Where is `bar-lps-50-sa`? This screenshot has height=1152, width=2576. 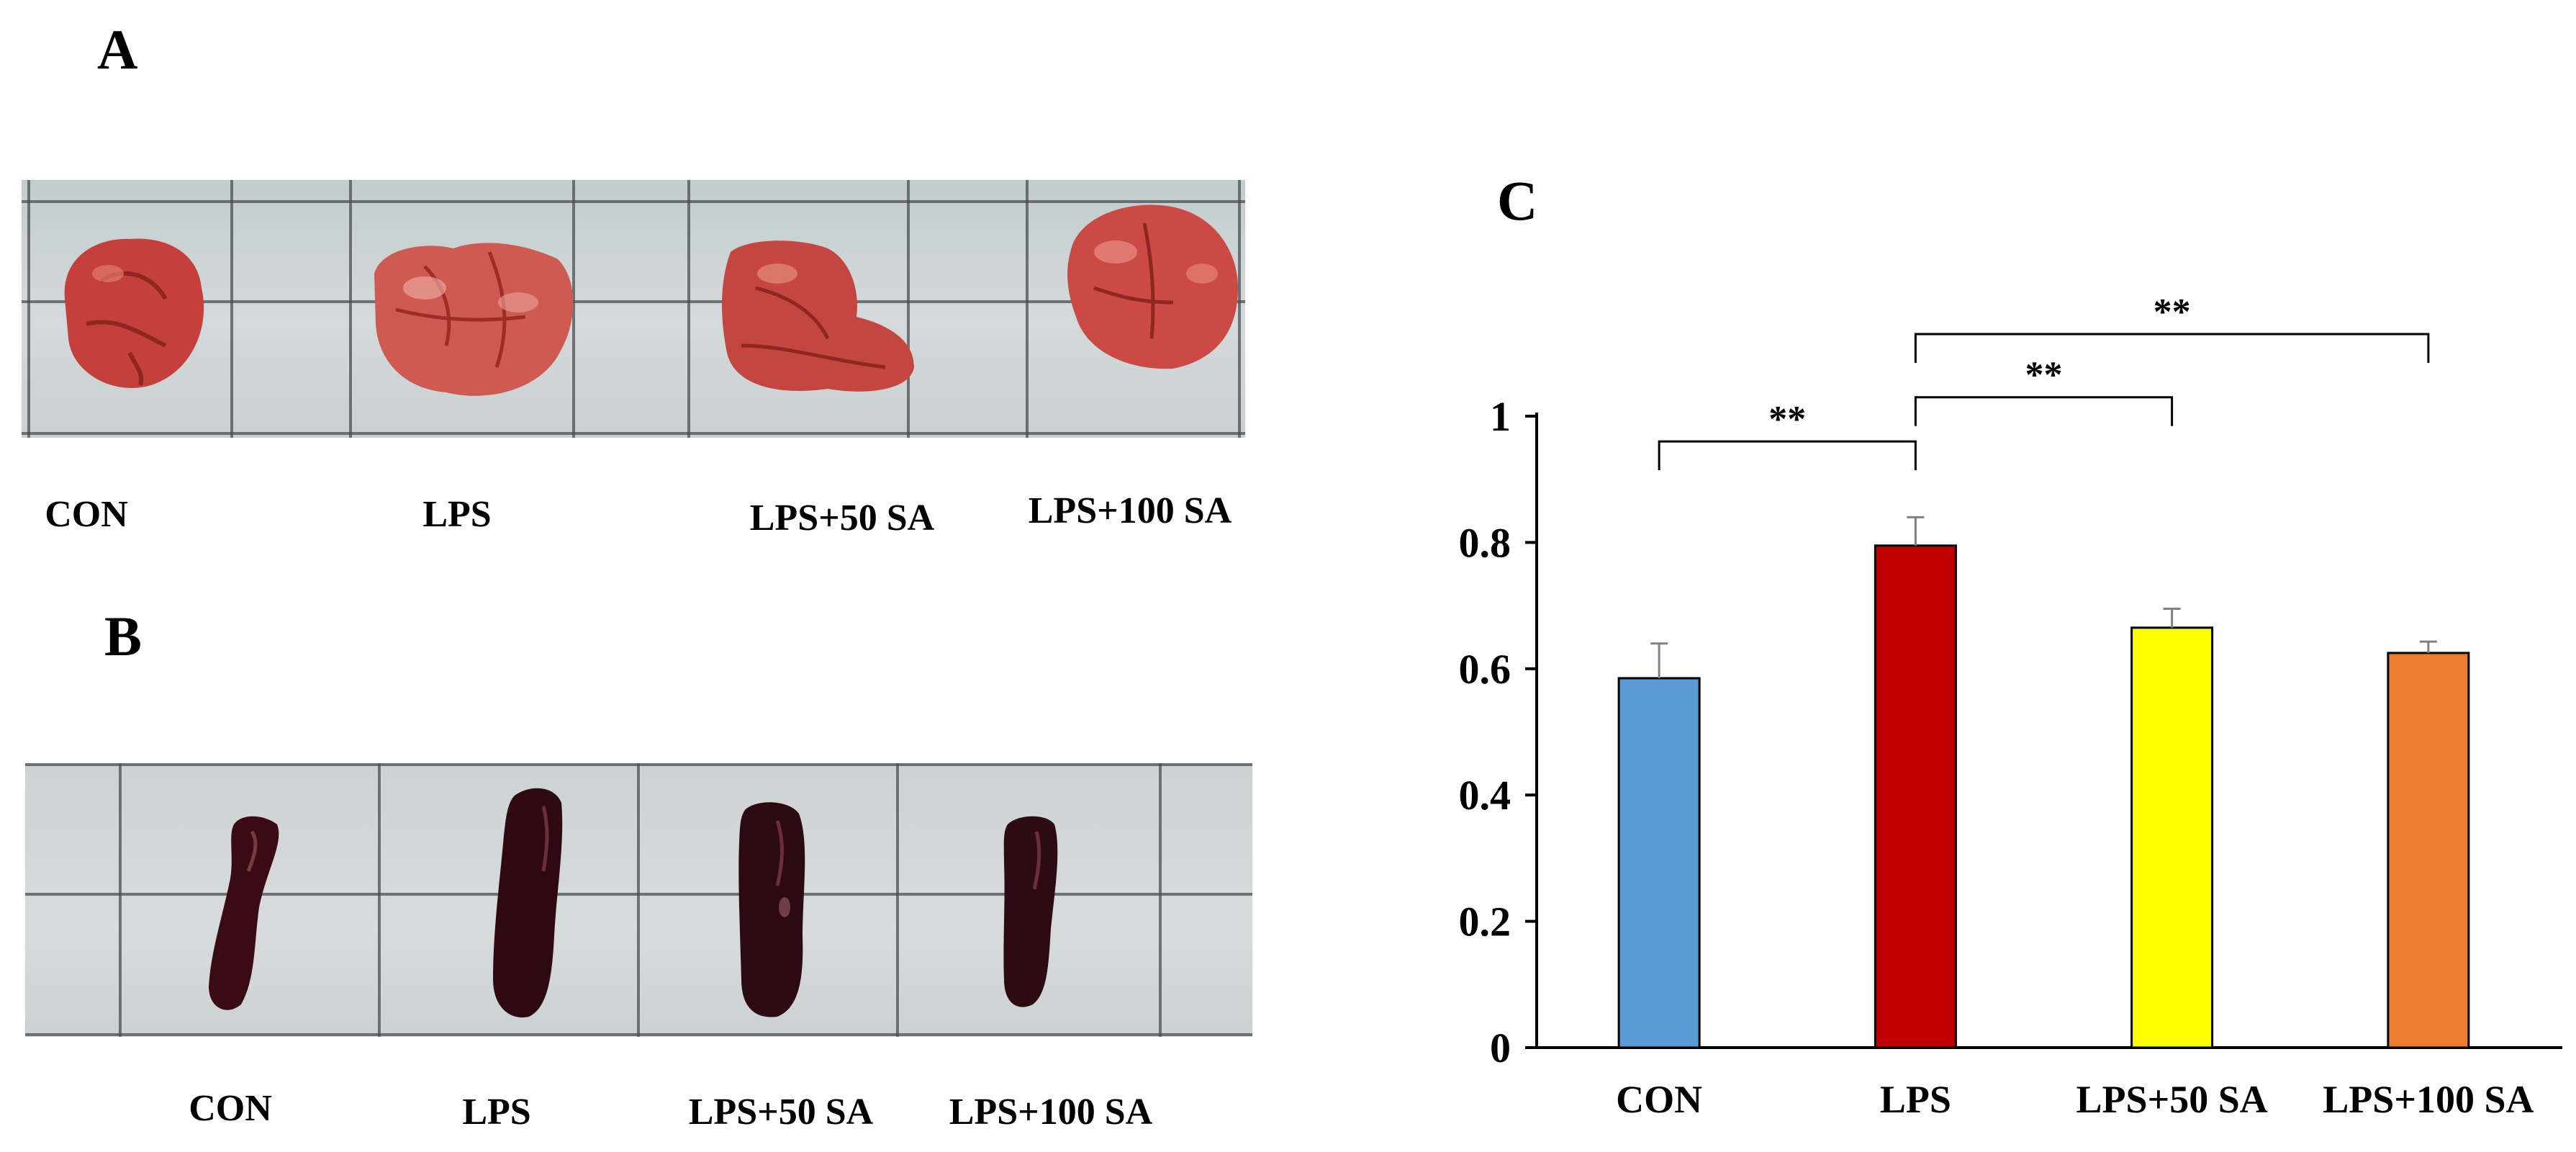 bar-lps-50-sa is located at coordinates (2172, 837).